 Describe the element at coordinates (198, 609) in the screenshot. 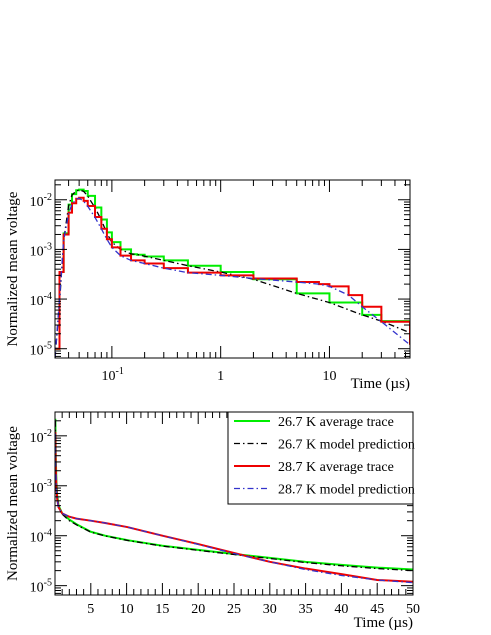

I see `x-tick-label: 20` at that location.